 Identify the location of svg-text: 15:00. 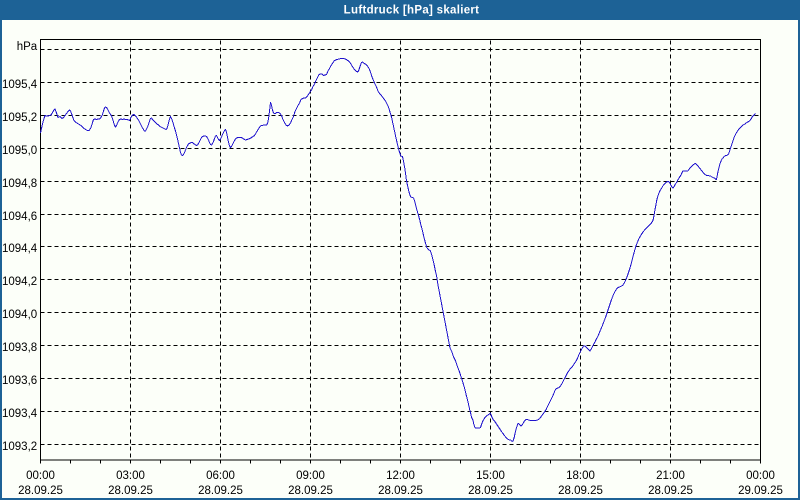
(490, 476).